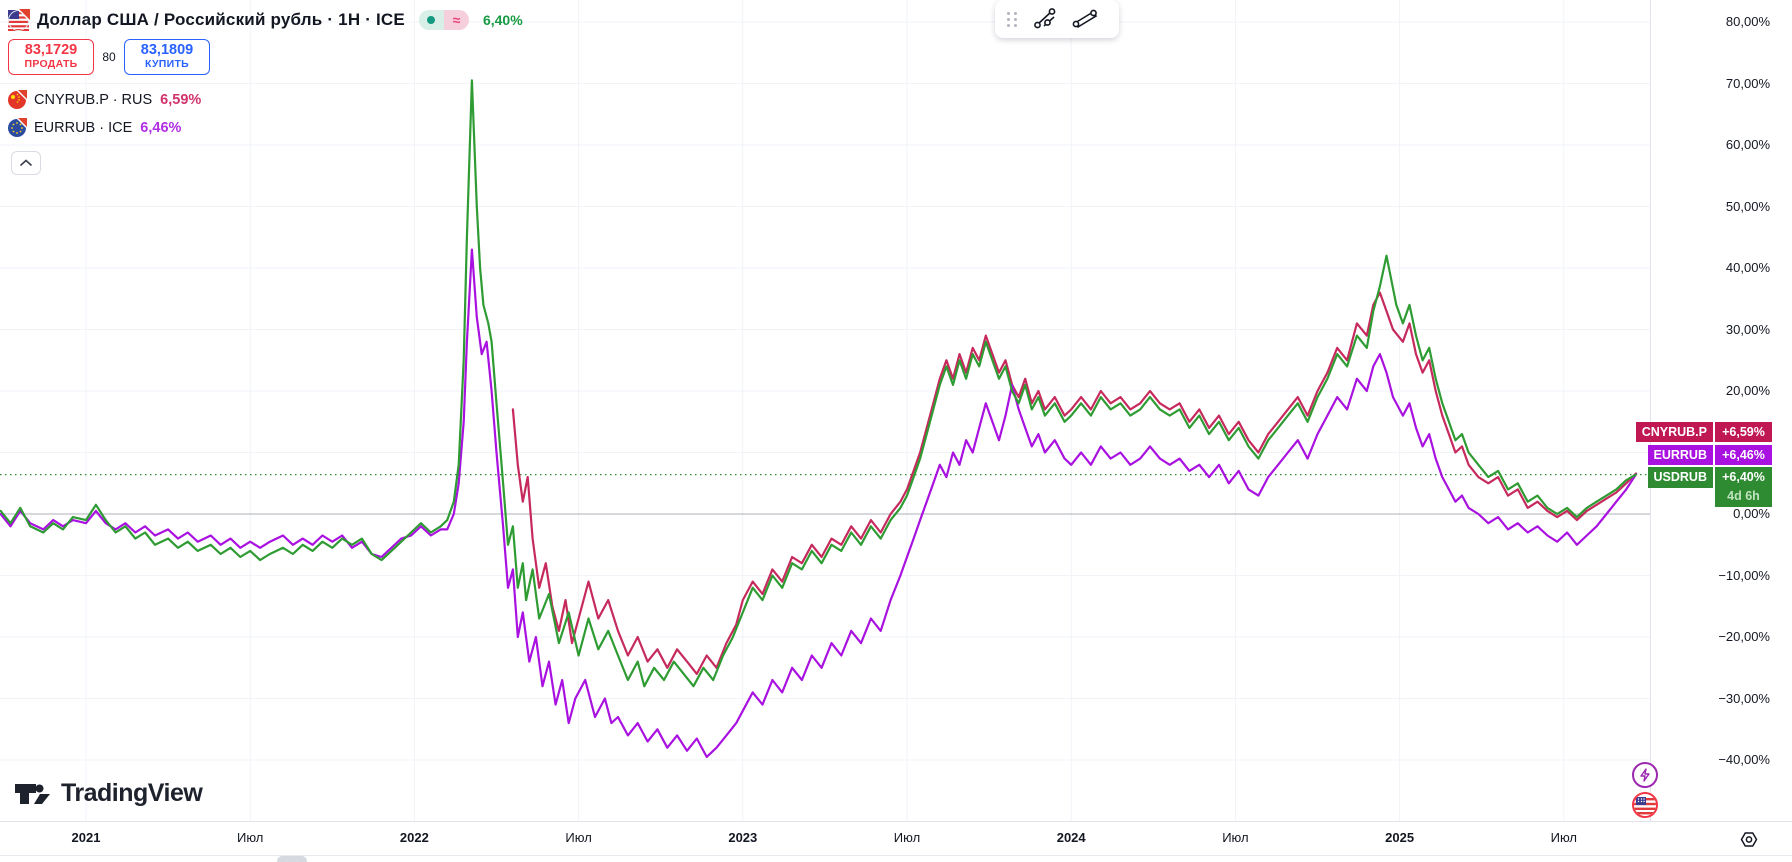 The image size is (1792, 862). I want to click on x-axis-label: 2024, so click(1071, 837).